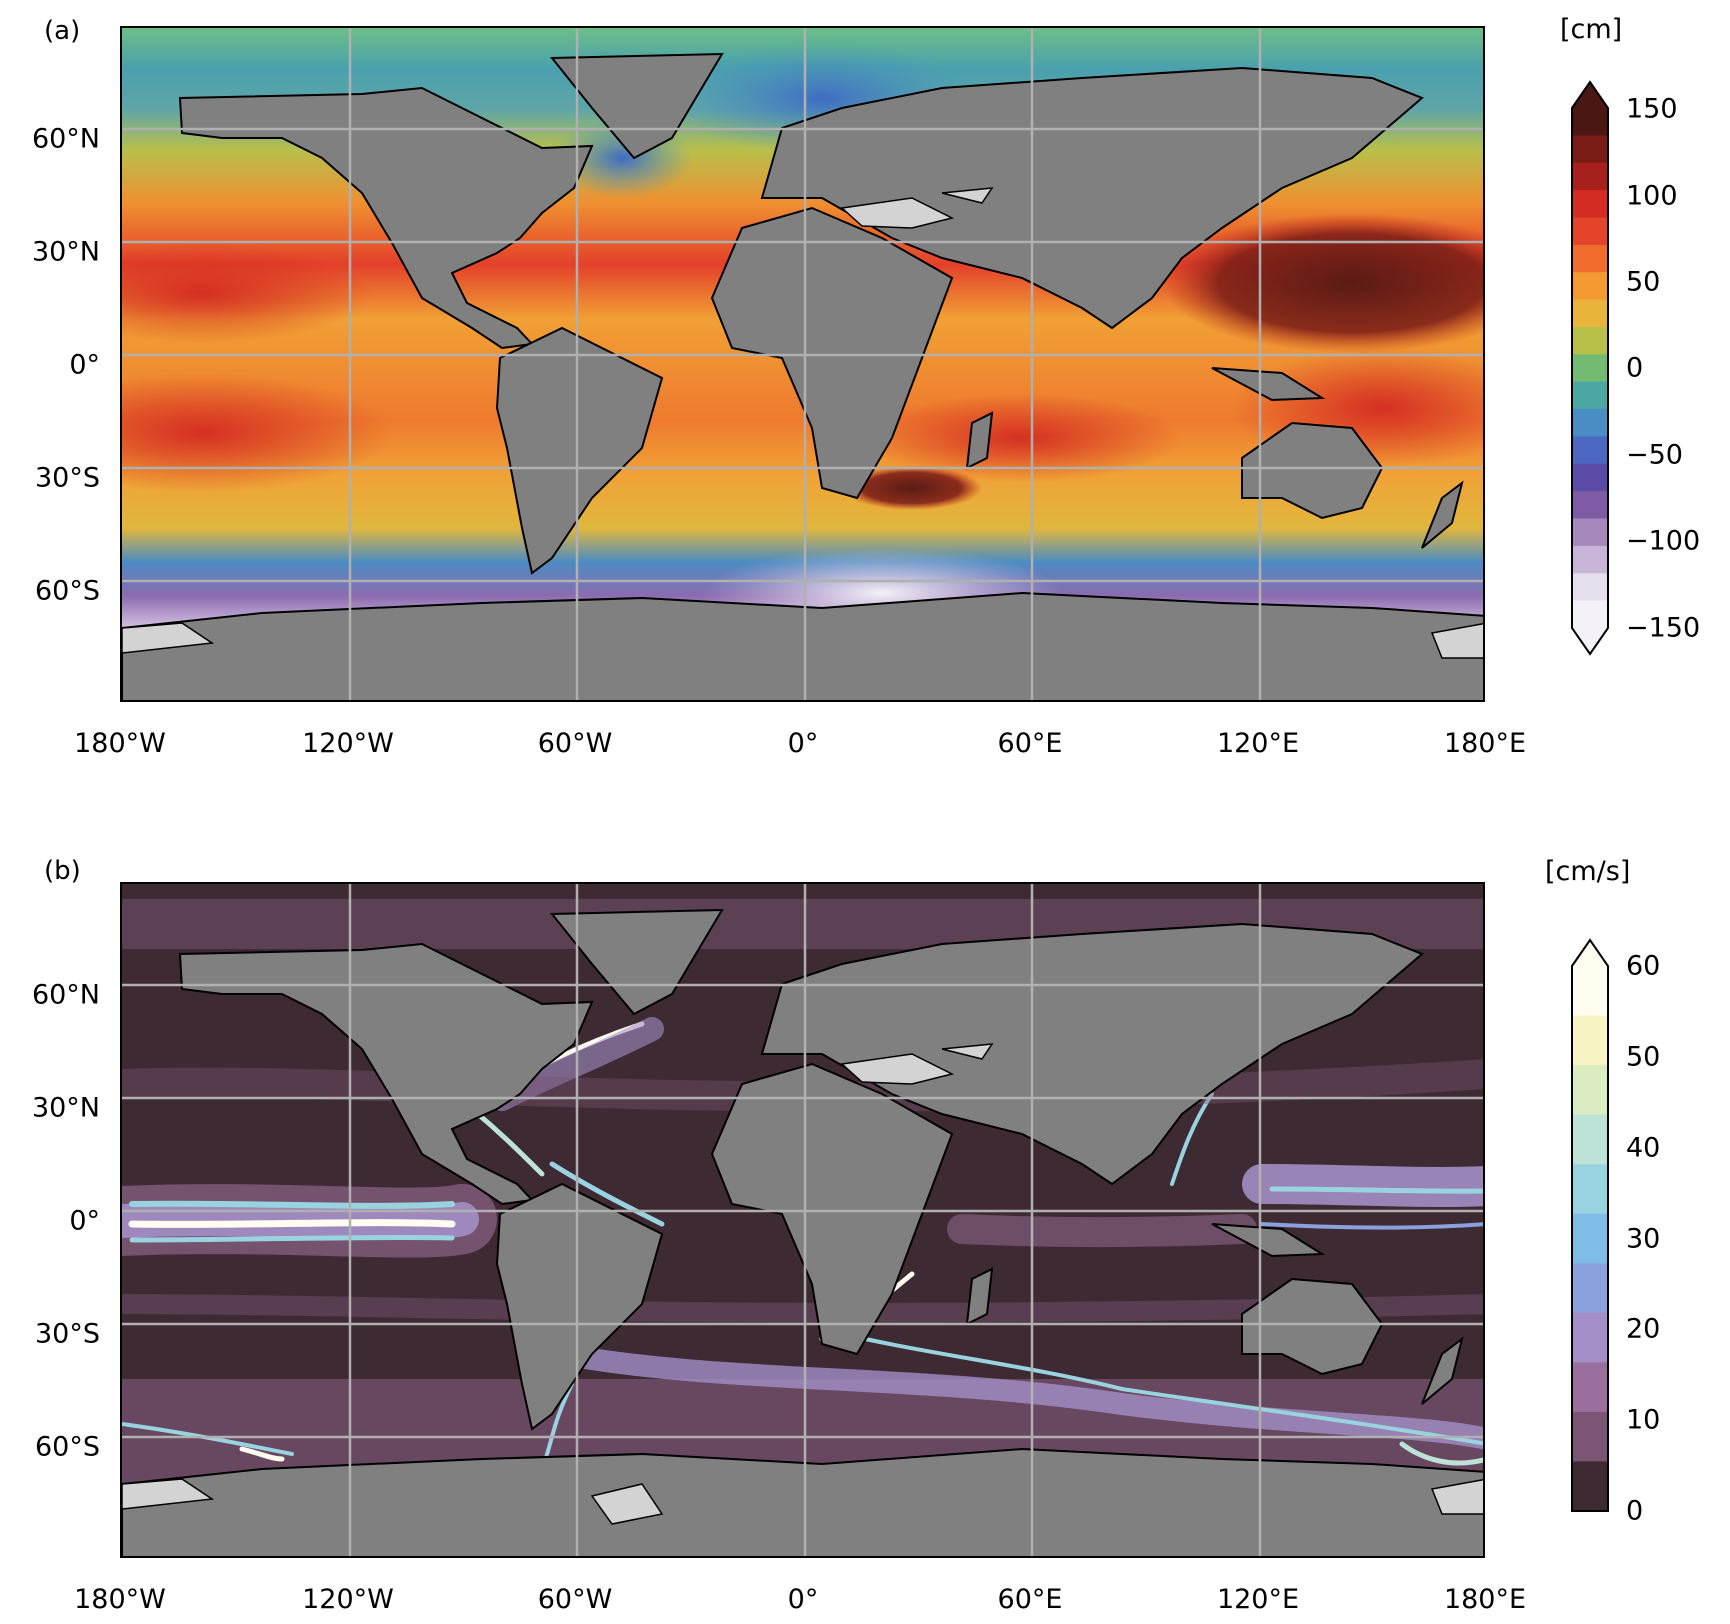 Image resolution: width=1730 pixels, height=1624 pixels. Describe the element at coordinates (1588, 871) in the screenshot. I see `colorbar-unit: [cm/s]` at that location.